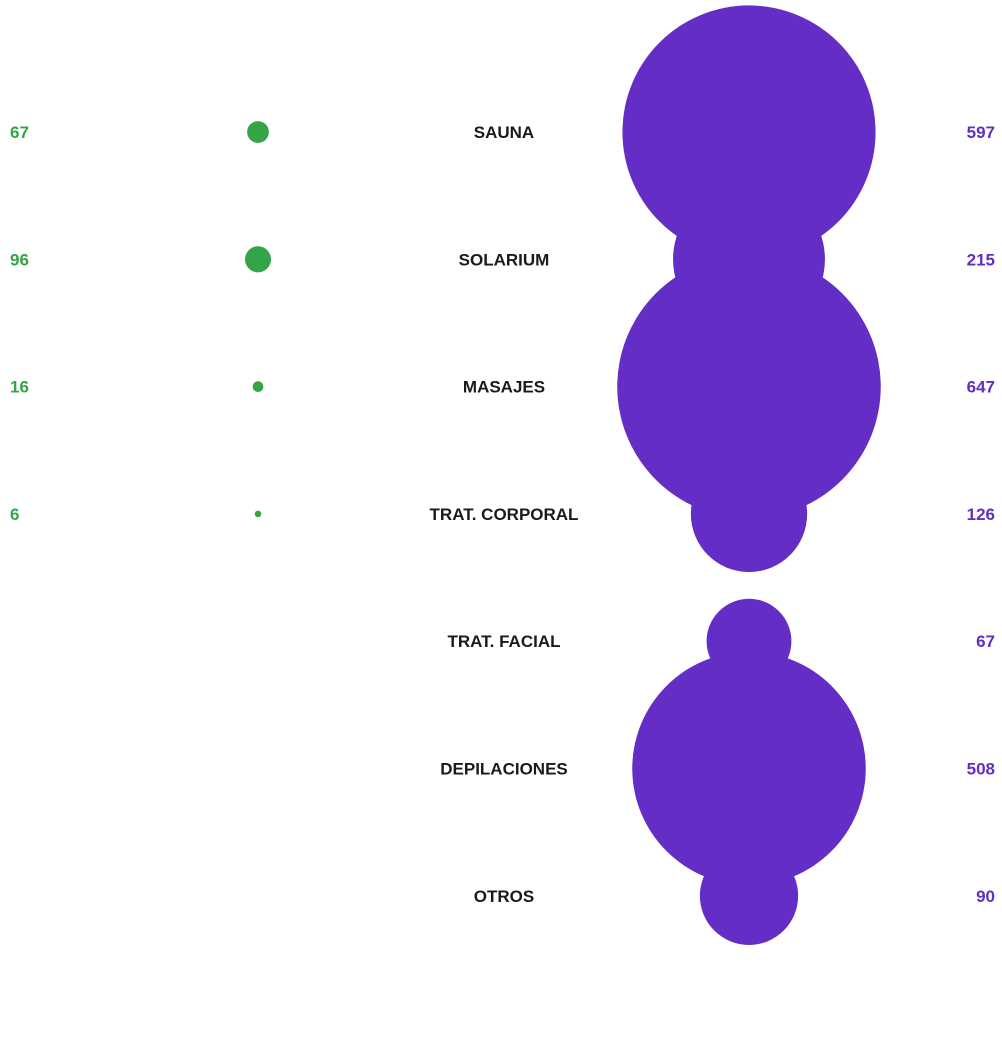 This screenshot has width=1002, height=1055. I want to click on category-label-masajes: MASAJES, so click(504, 387).